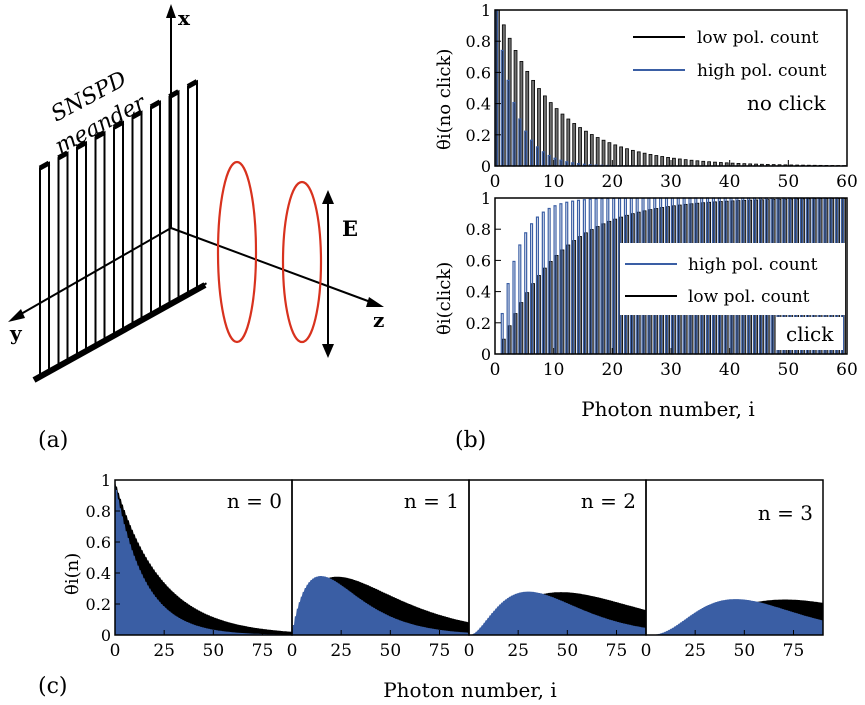 The height and width of the screenshot is (705, 865). I want to click on x-axis-label: x, so click(184, 18).